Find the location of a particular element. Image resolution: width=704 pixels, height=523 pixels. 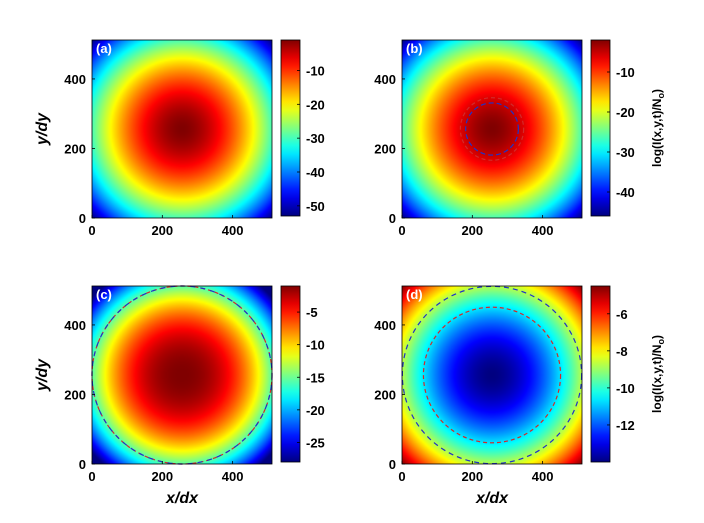

panel-label: (a) is located at coordinates (104, 48).